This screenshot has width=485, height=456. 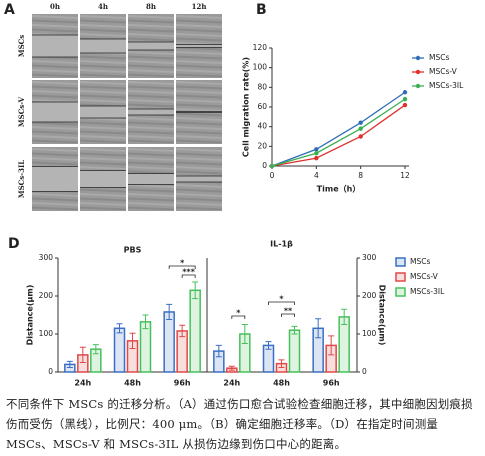 What do you see at coordinates (281, 303) in the screenshot?
I see `significance-bracket` at bounding box center [281, 303].